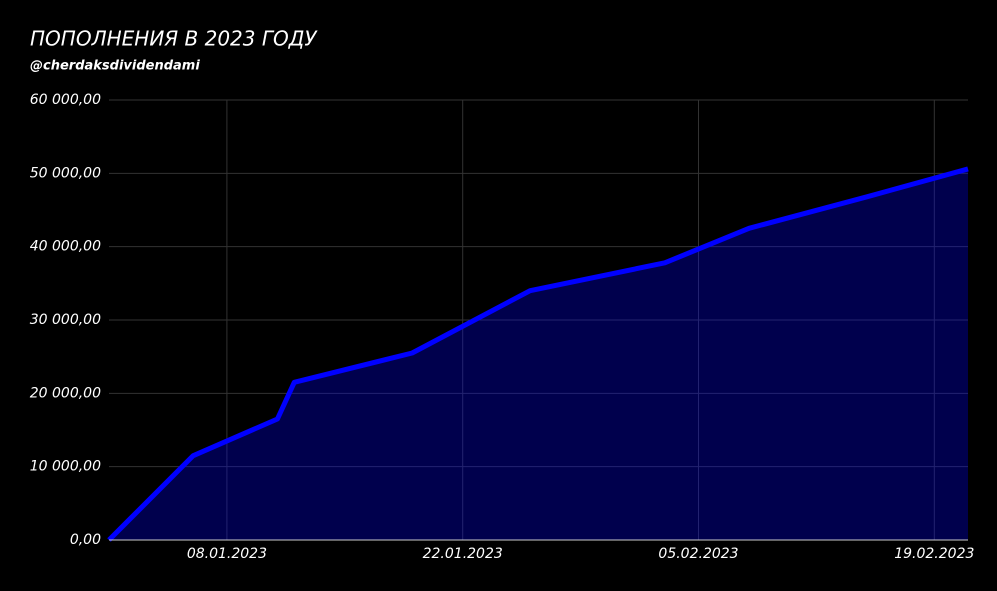  Describe the element at coordinates (65, 467) in the screenshot. I see `y-tick-label: 10 000,00` at that location.